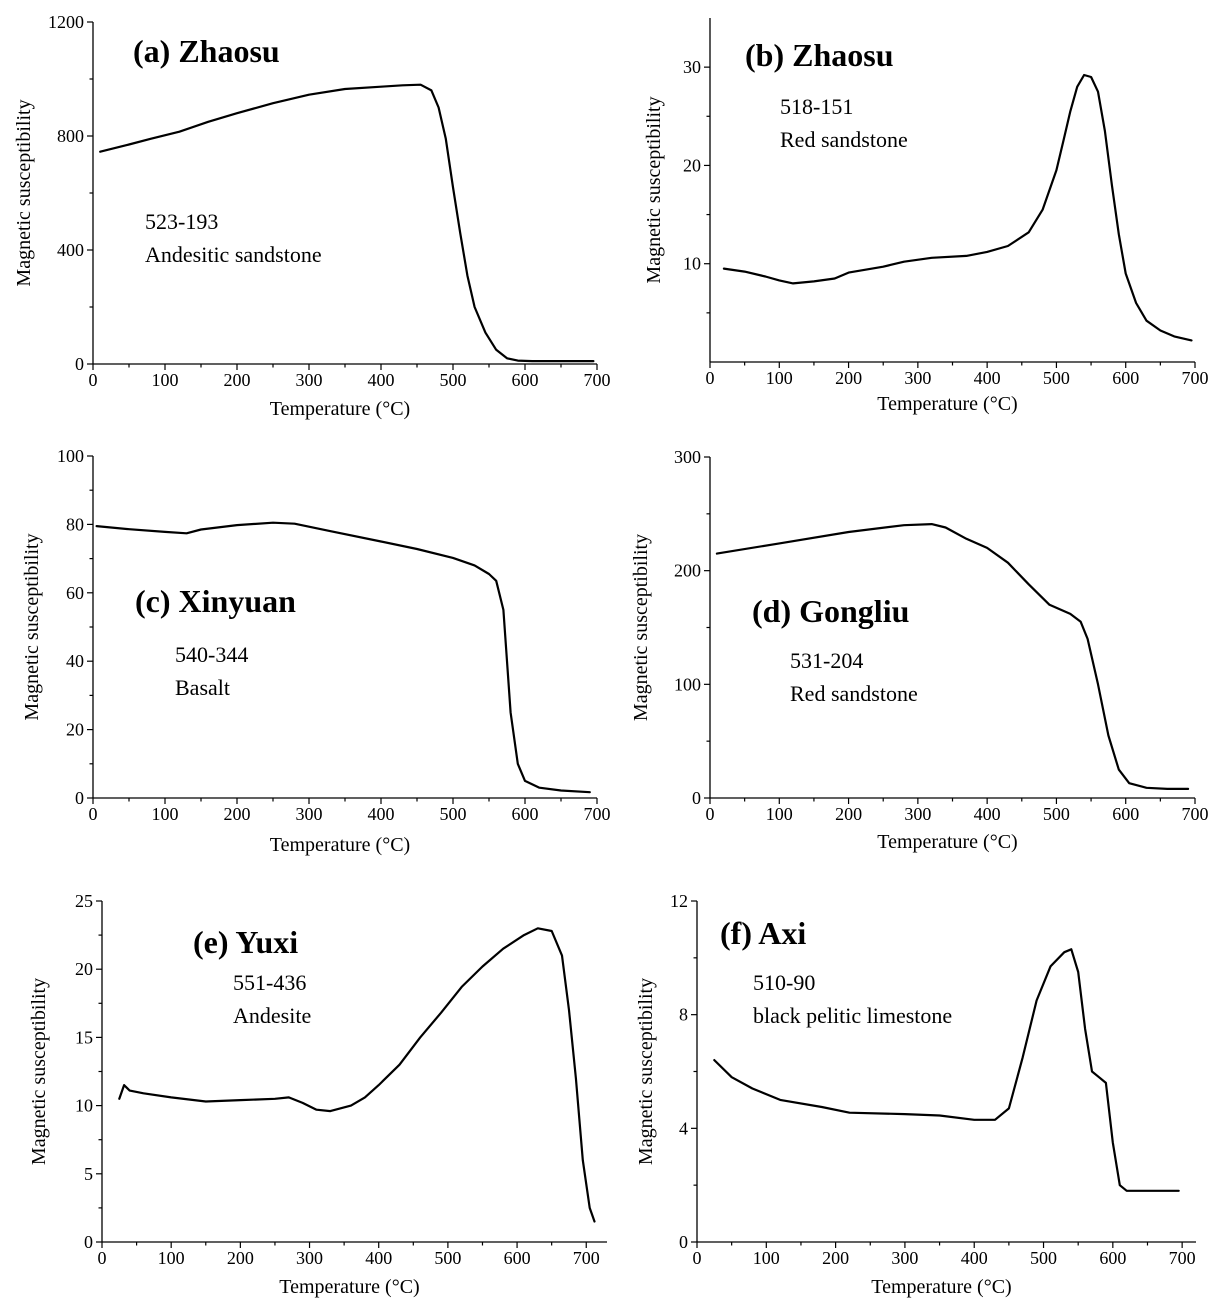  What do you see at coordinates (66, 22) in the screenshot?
I see `y-tick-label: 1200` at bounding box center [66, 22].